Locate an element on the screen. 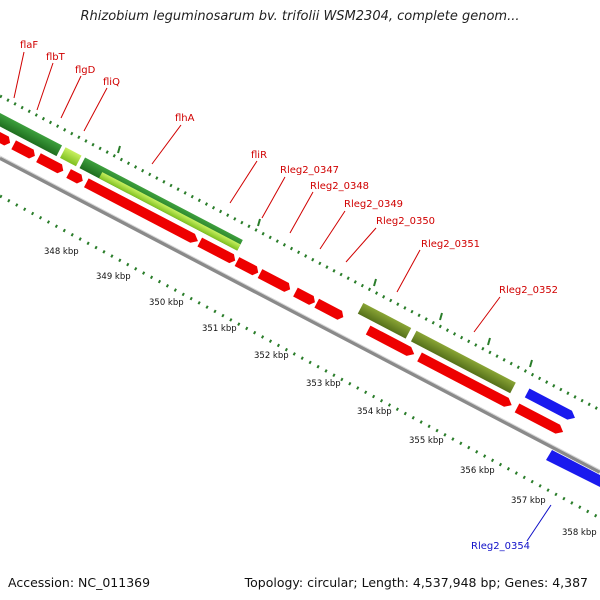 The image size is (600, 600). gene-label-flbT: flbT is located at coordinates (56, 57).